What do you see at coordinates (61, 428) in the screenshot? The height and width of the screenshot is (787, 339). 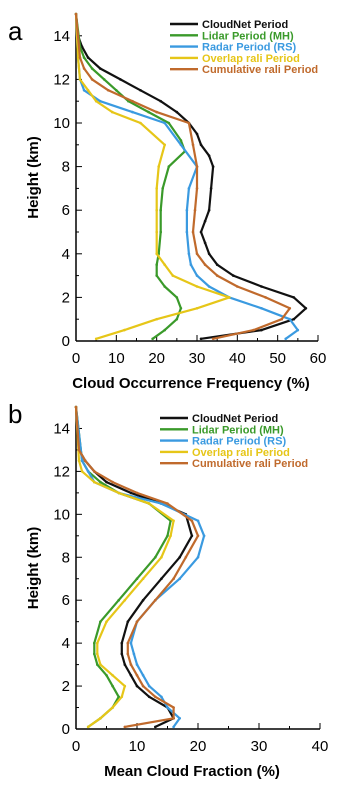 I see `y-tick-label: 14` at bounding box center [61, 428].